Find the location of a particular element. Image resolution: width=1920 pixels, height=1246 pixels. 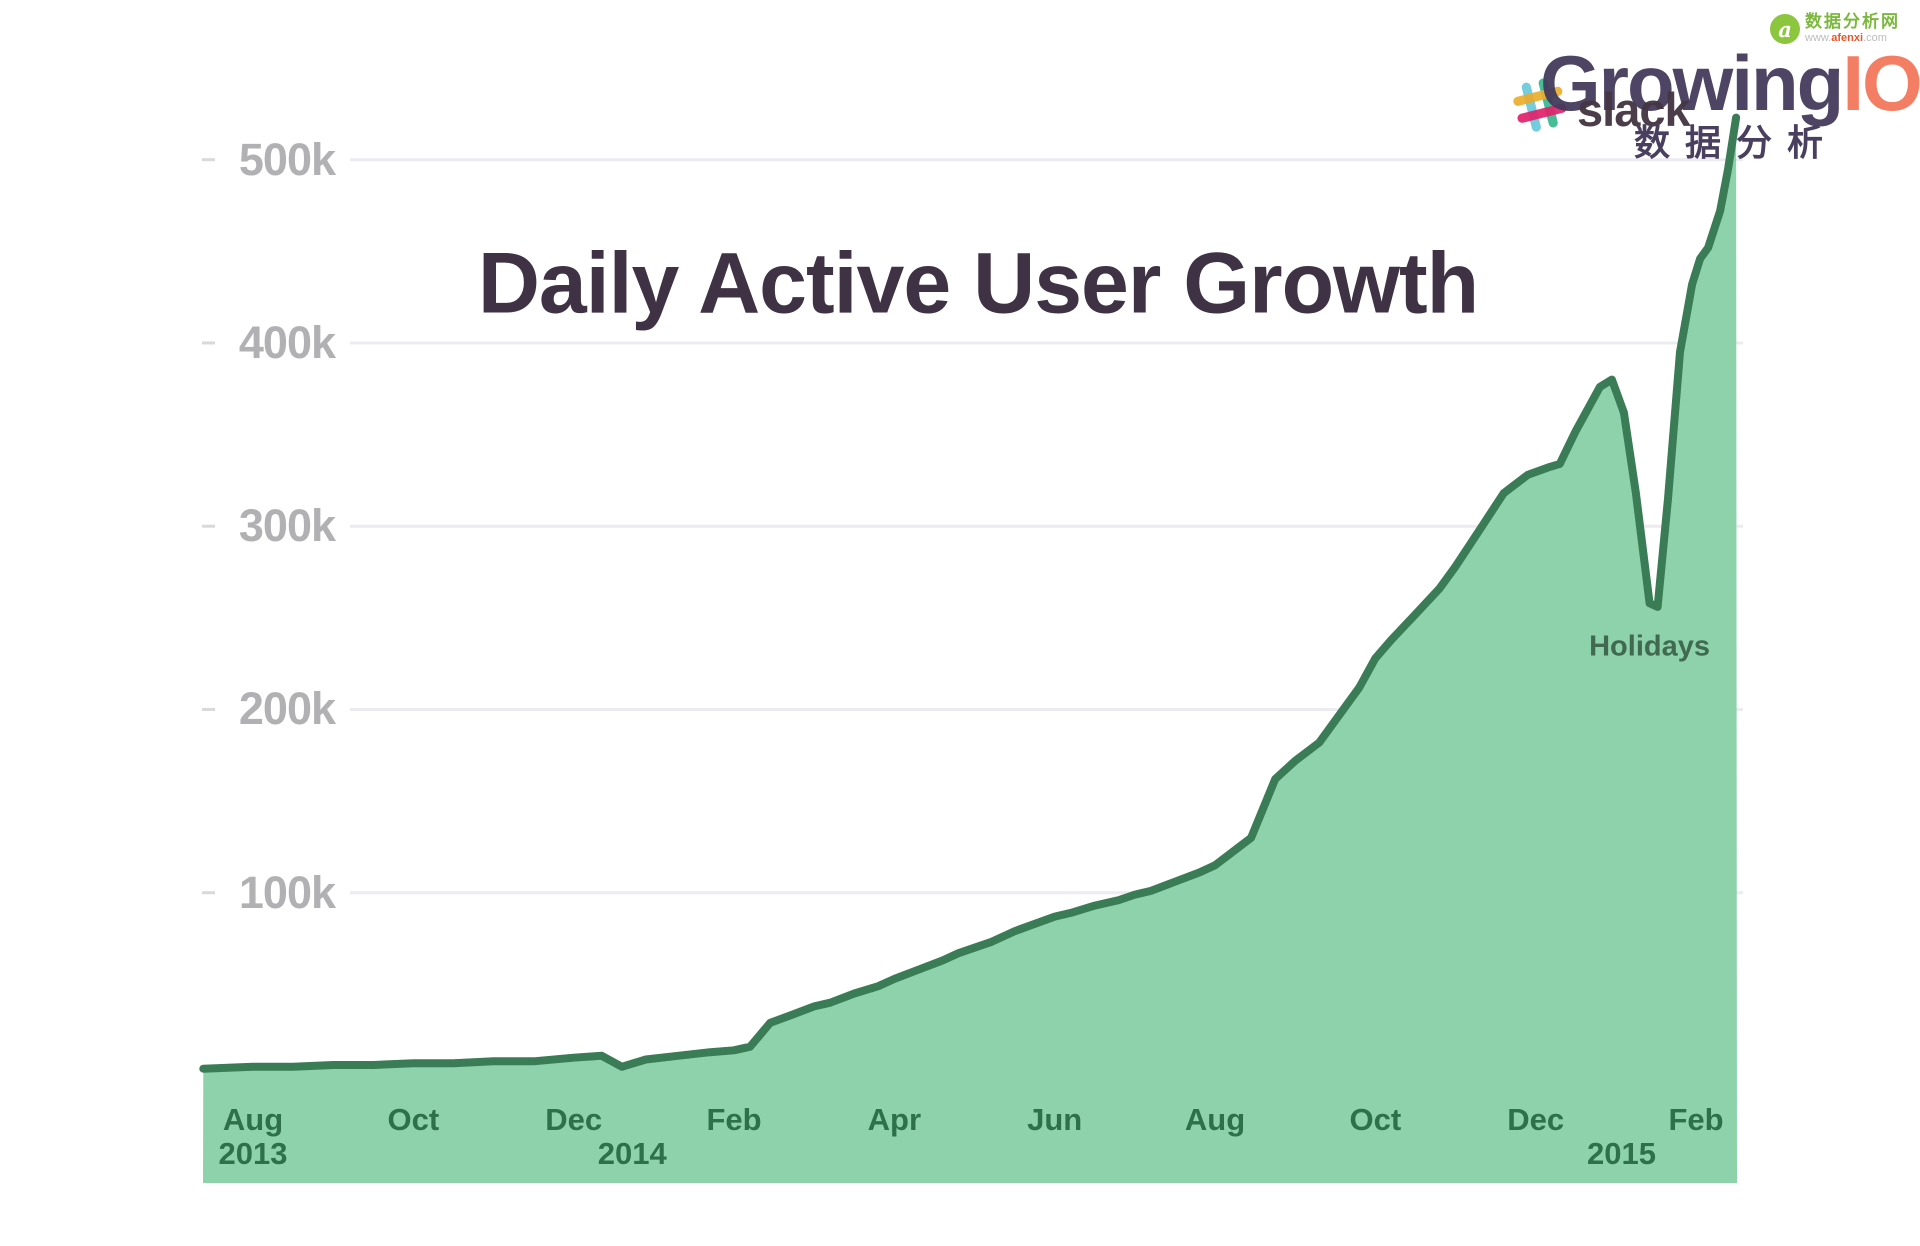

y-axis-label-400k: 400k is located at coordinates (287, 342).